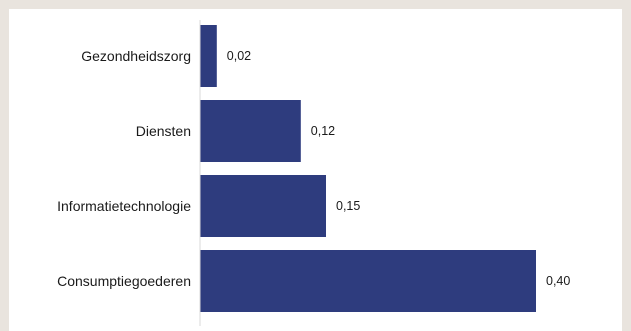 This screenshot has width=631, height=331. I want to click on category-label: Diensten, so click(163, 131).